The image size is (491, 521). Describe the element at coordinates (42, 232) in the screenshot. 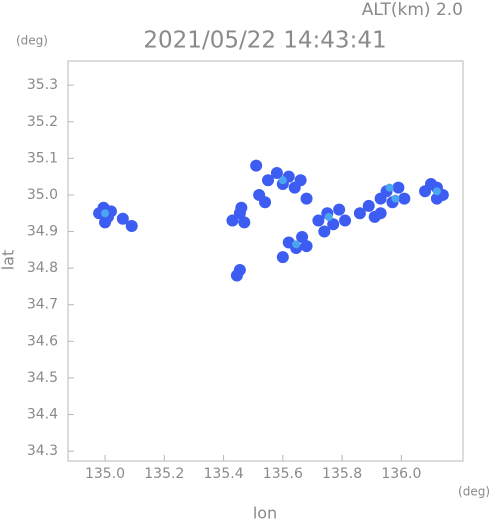

I see `y-tick-label: 34.9` at that location.